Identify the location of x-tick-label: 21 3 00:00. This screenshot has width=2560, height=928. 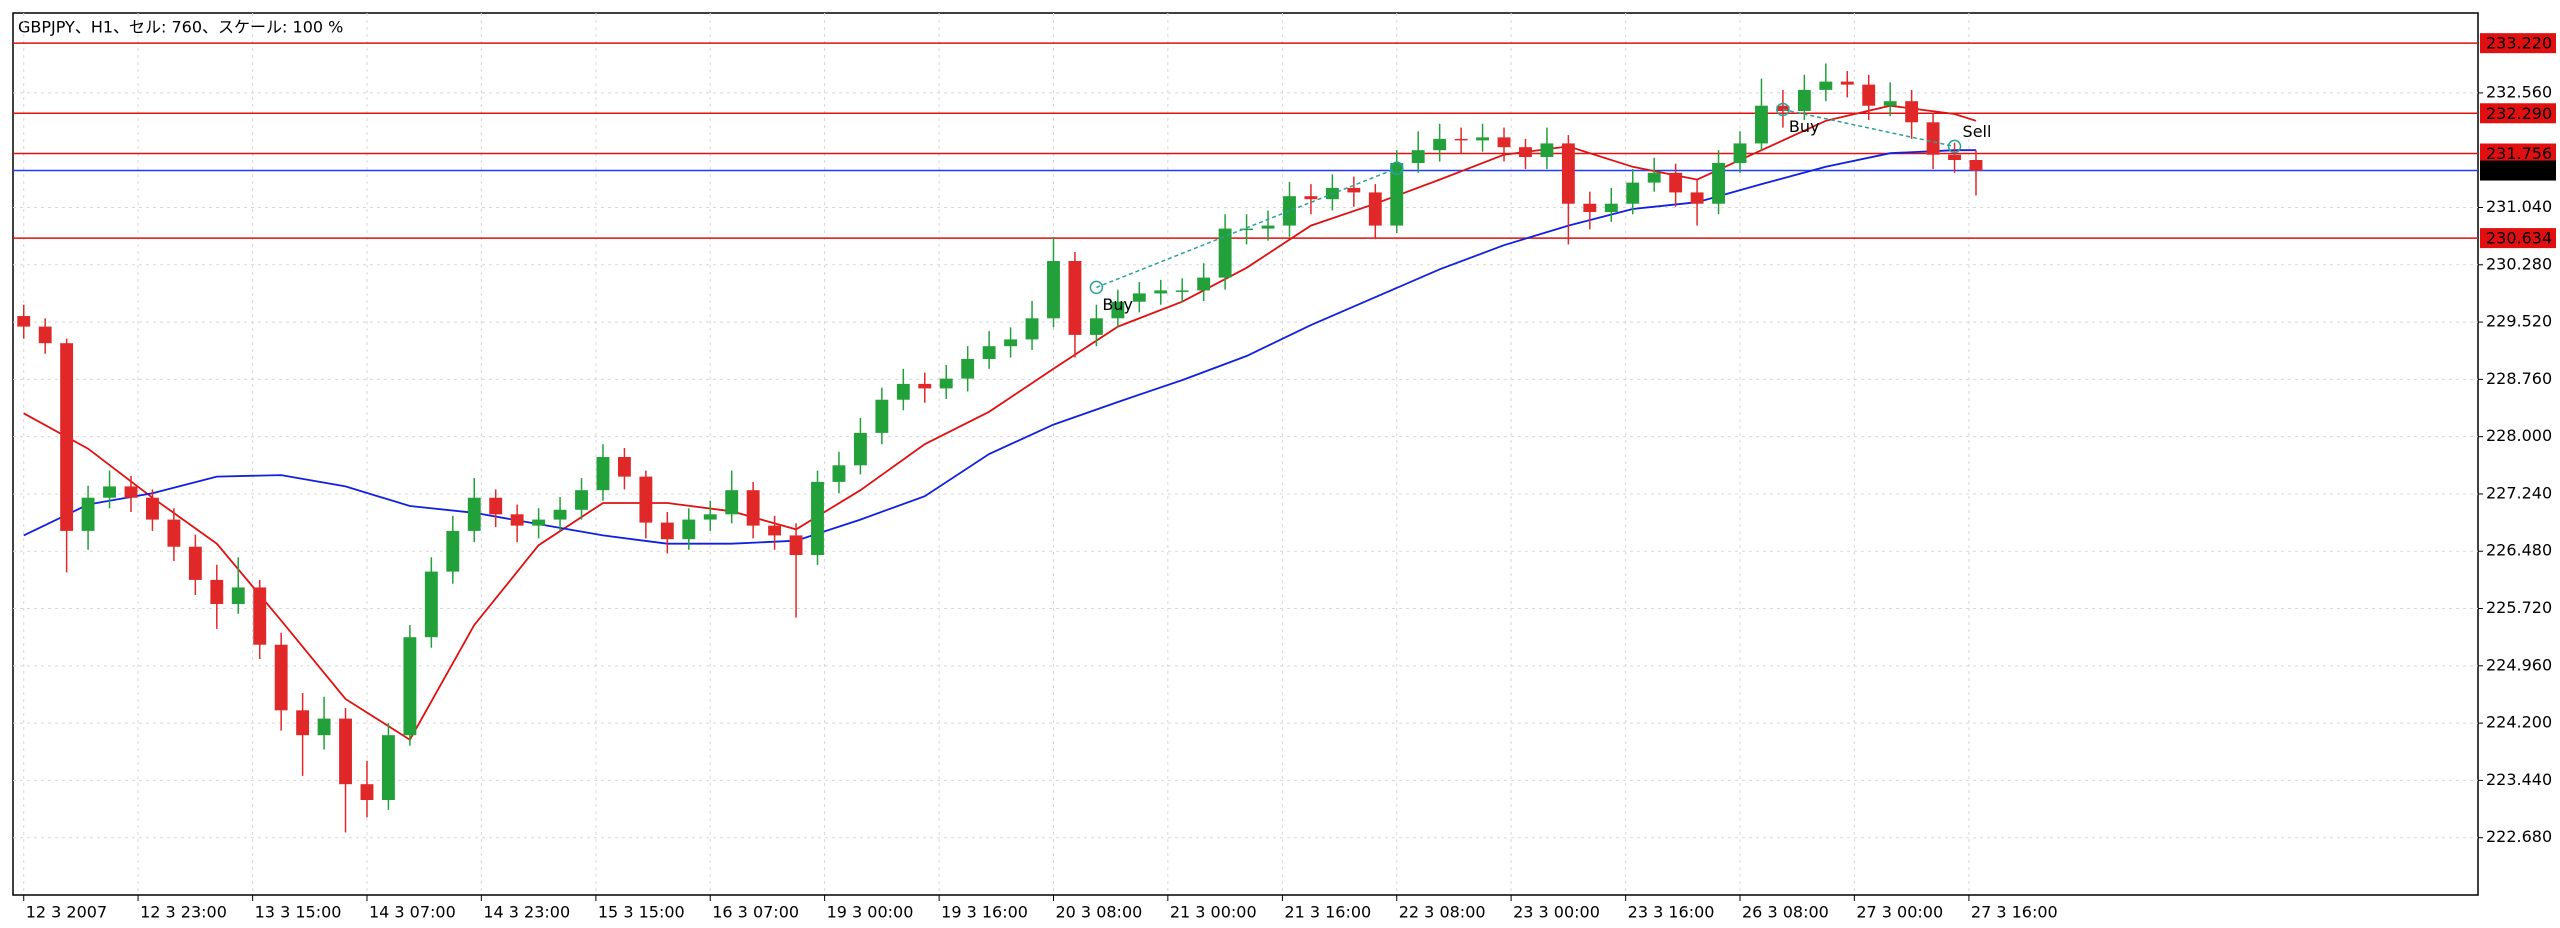
(1213, 912).